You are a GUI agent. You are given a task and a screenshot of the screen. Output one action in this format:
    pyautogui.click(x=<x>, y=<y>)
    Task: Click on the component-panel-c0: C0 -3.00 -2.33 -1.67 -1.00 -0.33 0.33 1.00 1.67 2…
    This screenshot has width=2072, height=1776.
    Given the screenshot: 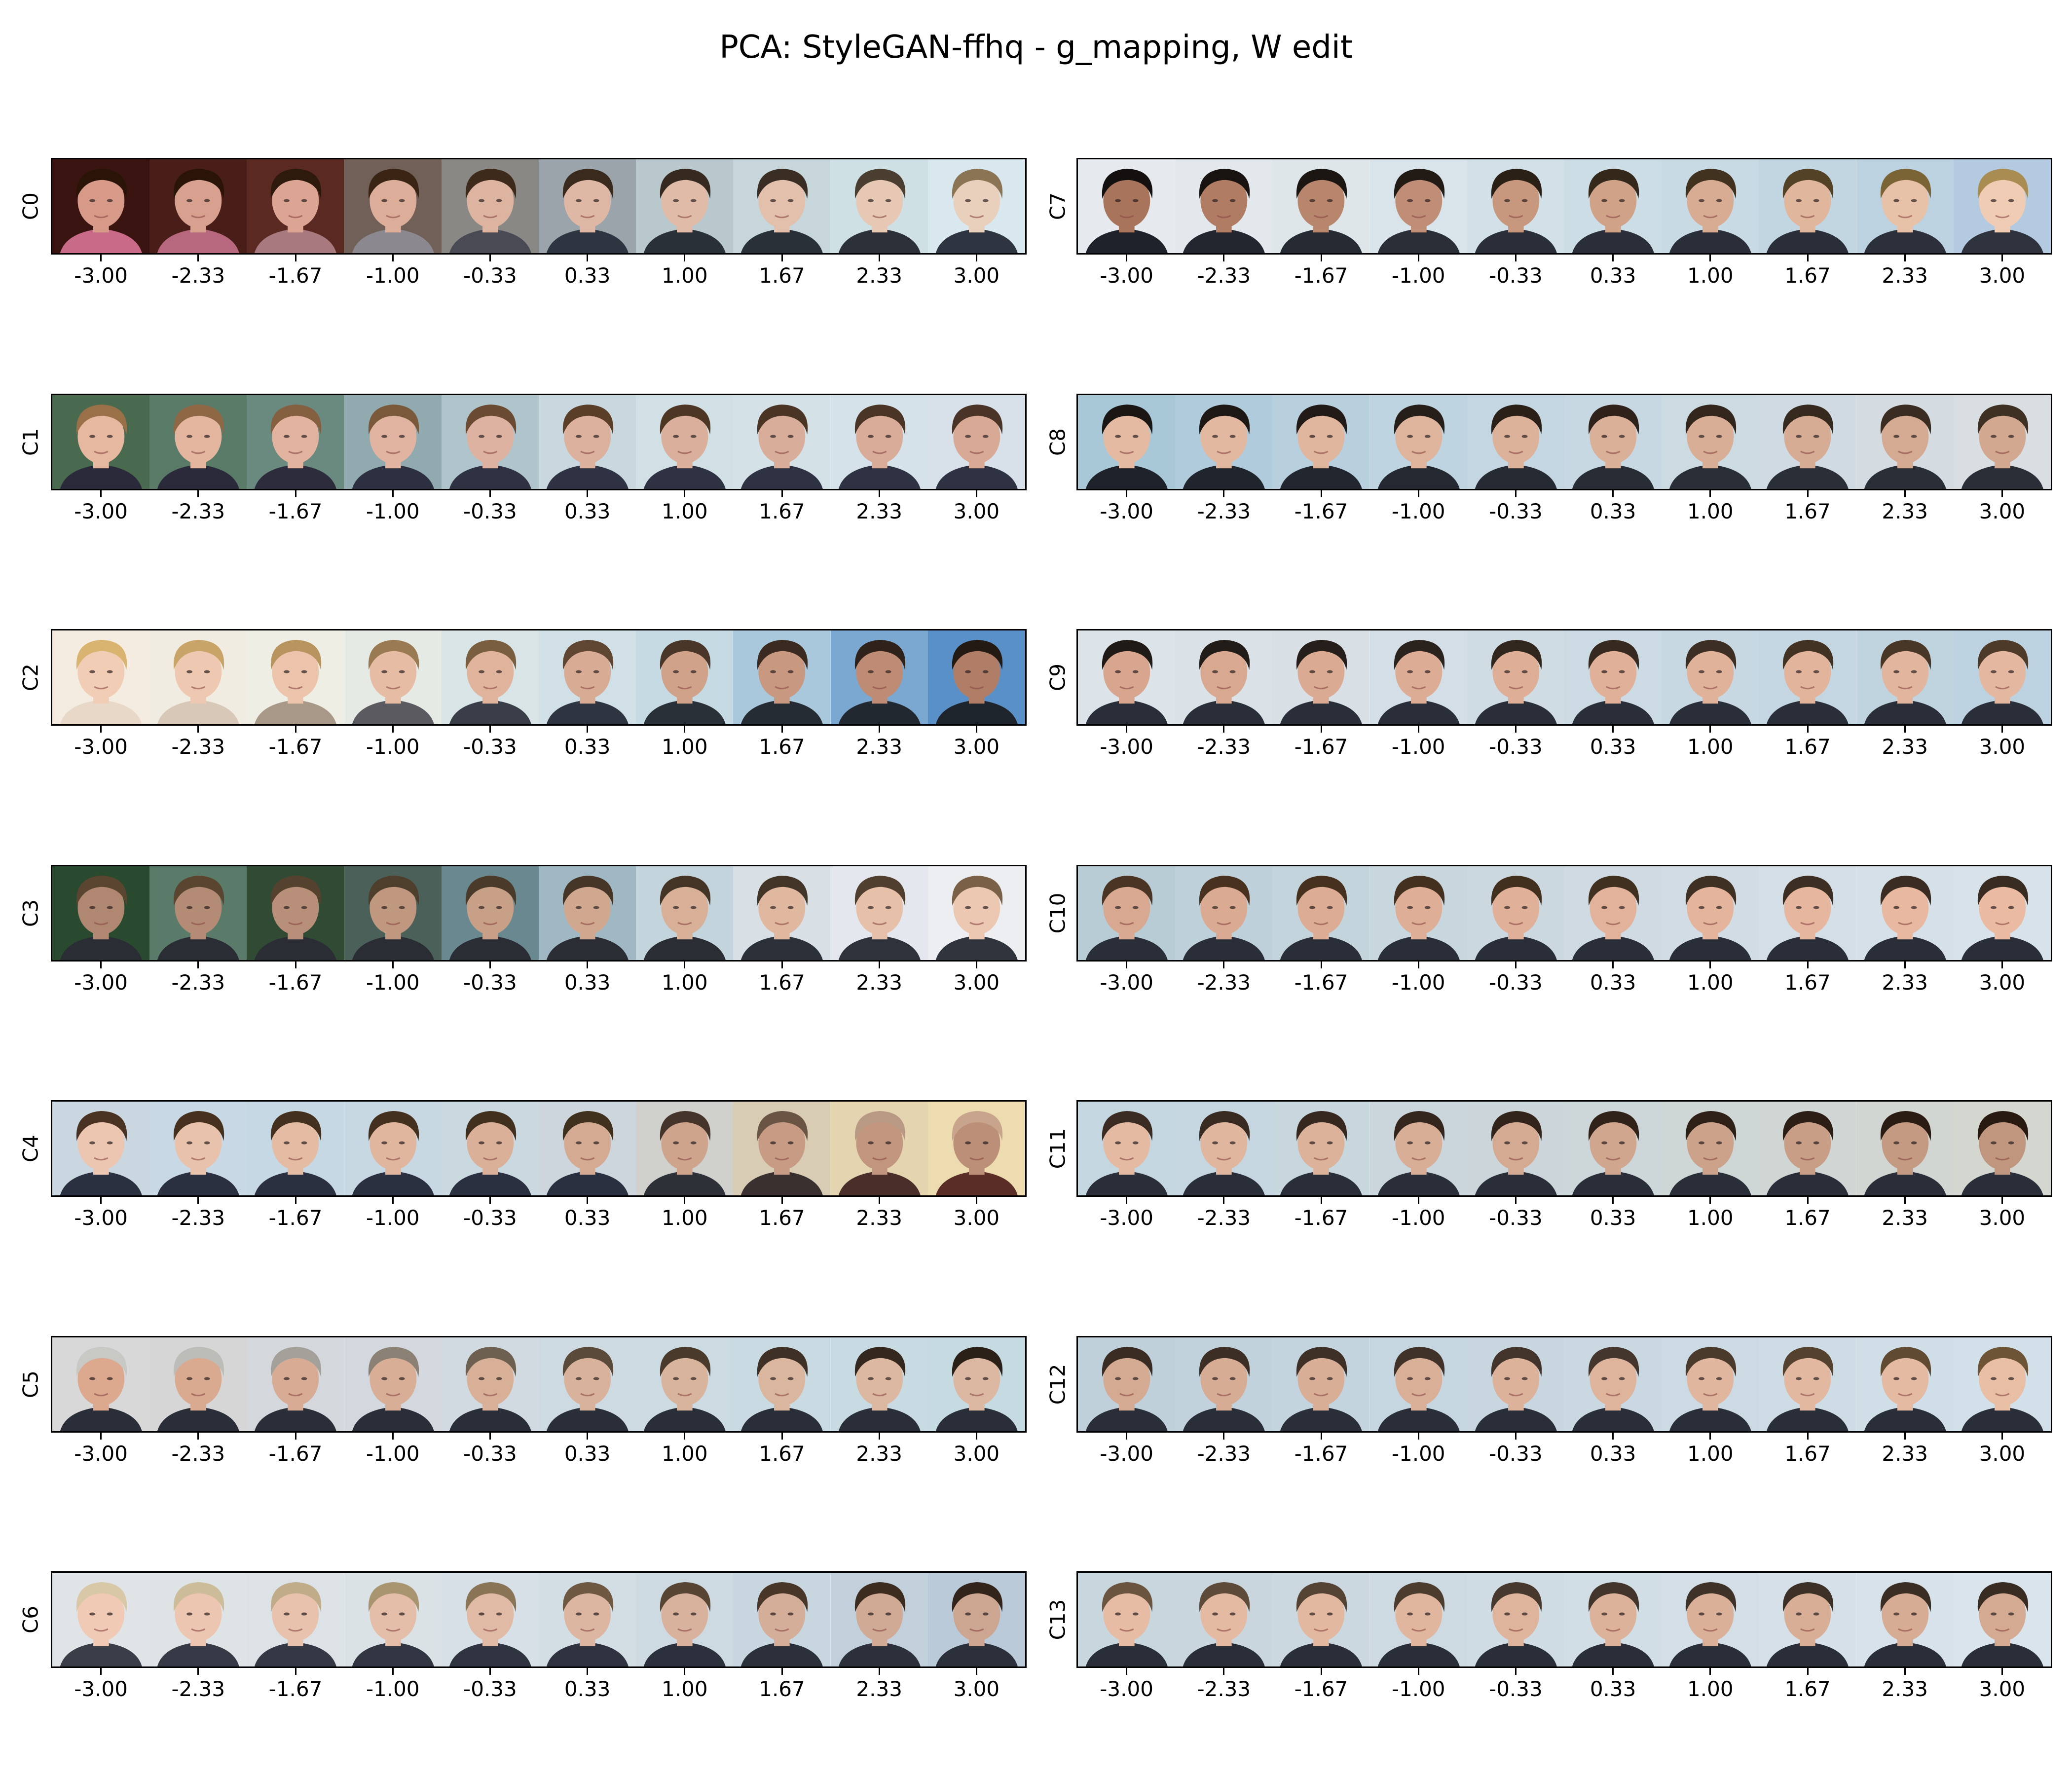 What is the action you would take?
    pyautogui.click(x=1036, y=227)
    